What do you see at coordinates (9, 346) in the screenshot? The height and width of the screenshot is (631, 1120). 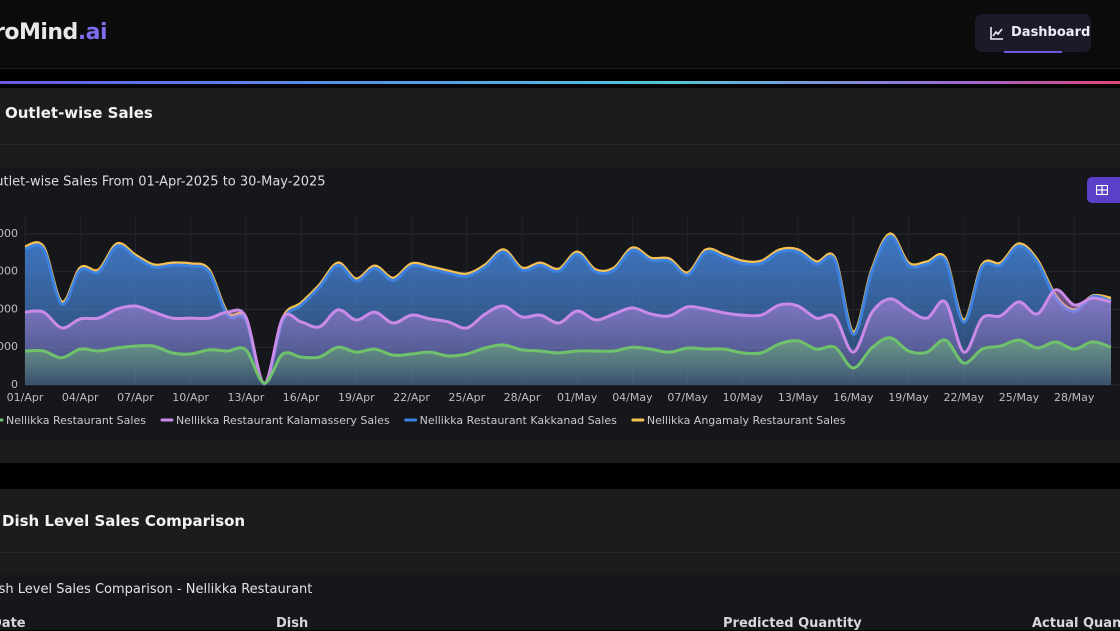 I see `y-tick-label: 1000` at bounding box center [9, 346].